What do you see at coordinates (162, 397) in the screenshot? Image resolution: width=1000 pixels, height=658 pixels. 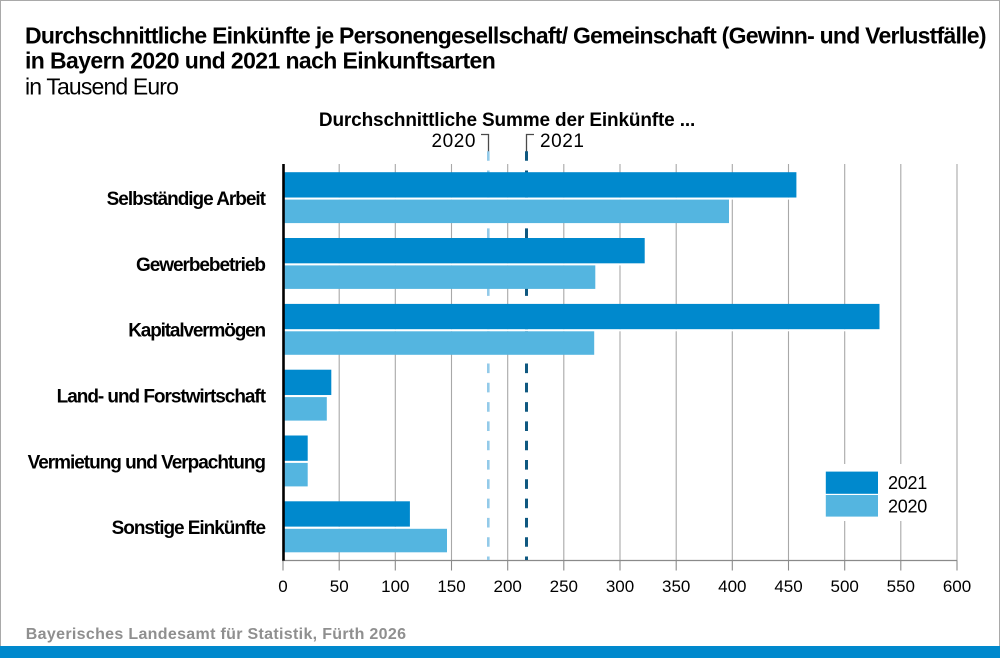 I see `svg-text: Land- und Forstwirtschaft` at bounding box center [162, 397].